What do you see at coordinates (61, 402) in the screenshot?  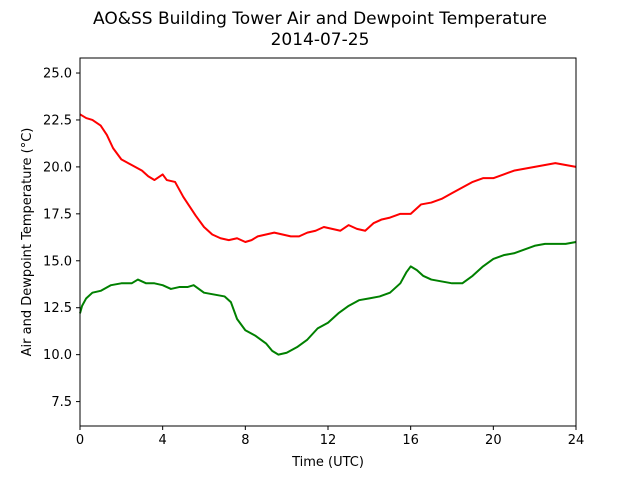 I see `y-tick-label: 7.5` at bounding box center [61, 402].